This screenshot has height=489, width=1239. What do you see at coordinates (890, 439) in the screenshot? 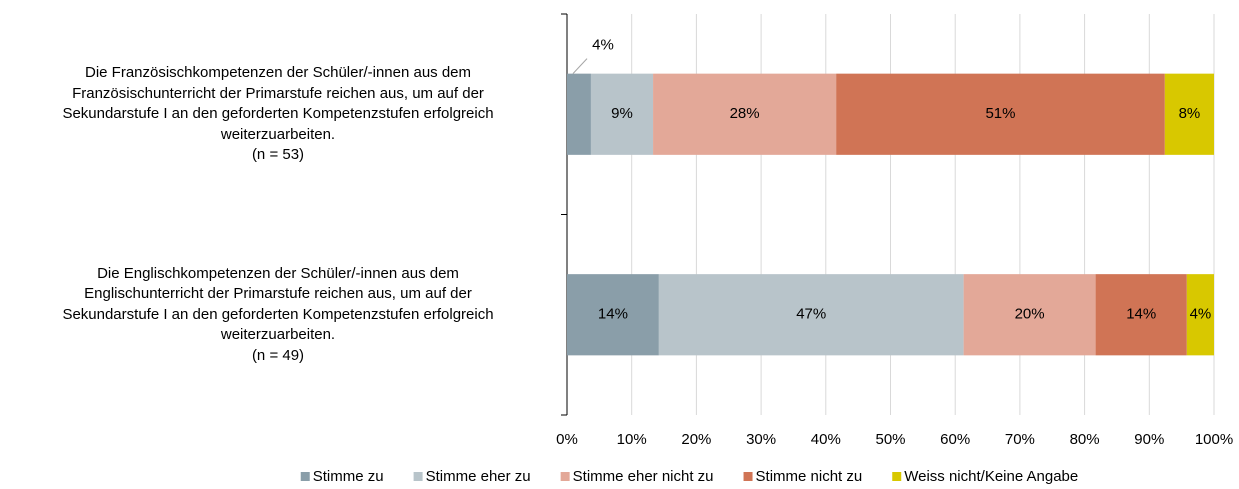
I see `x-tick-label: 50%` at bounding box center [890, 439].